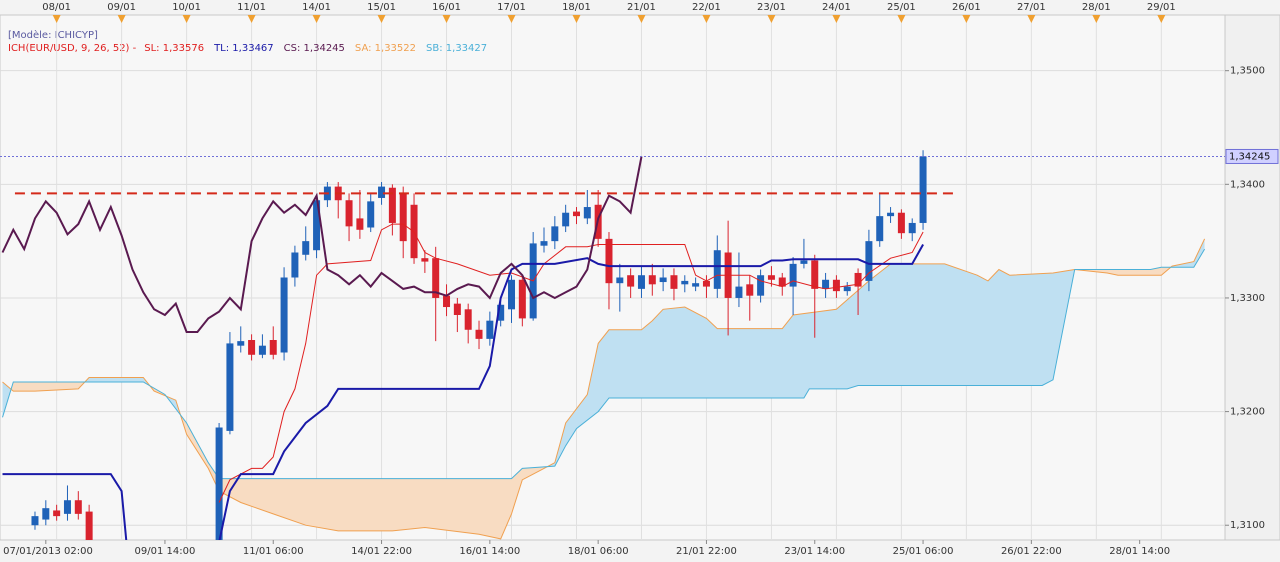  Describe the element at coordinates (1247, 298) in the screenshot. I see `y-tick-label: 1,3300` at that location.